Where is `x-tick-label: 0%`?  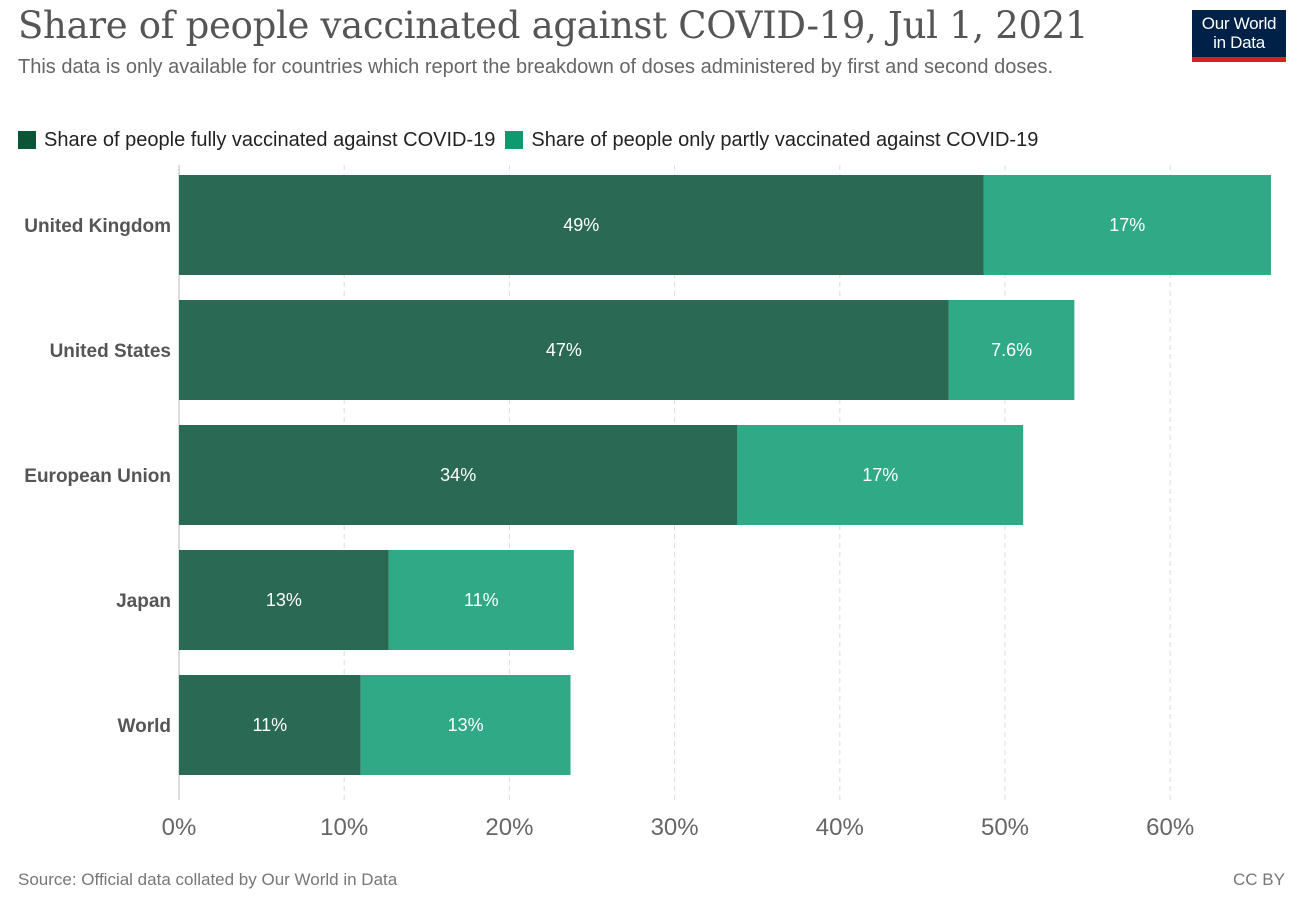
x-tick-label: 0% is located at coordinates (179, 827).